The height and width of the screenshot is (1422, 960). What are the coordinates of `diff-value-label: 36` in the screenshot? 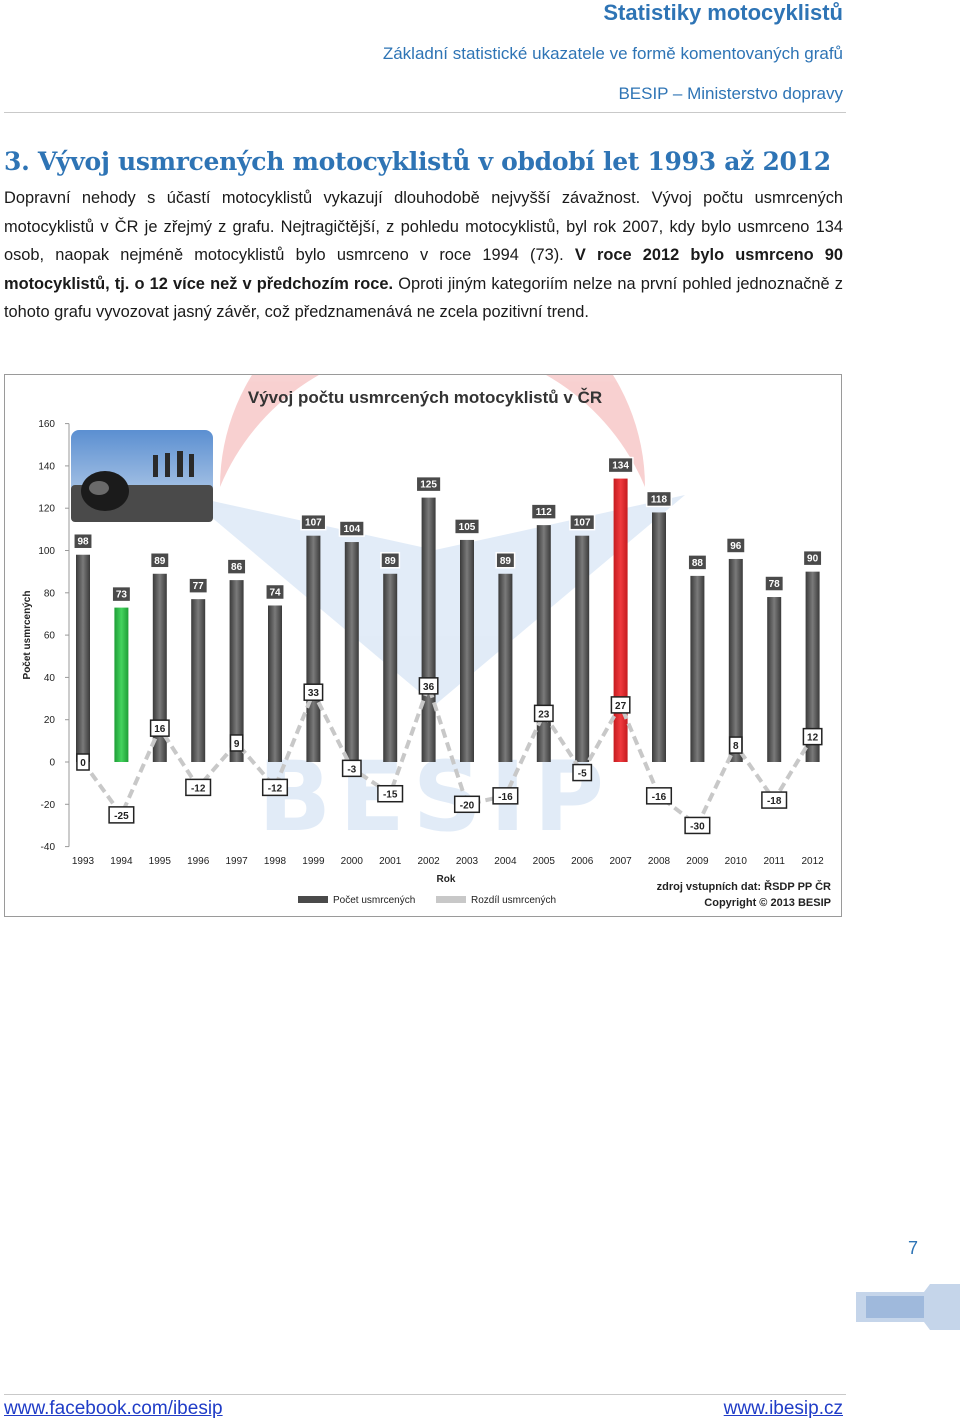 It's located at (429, 687).